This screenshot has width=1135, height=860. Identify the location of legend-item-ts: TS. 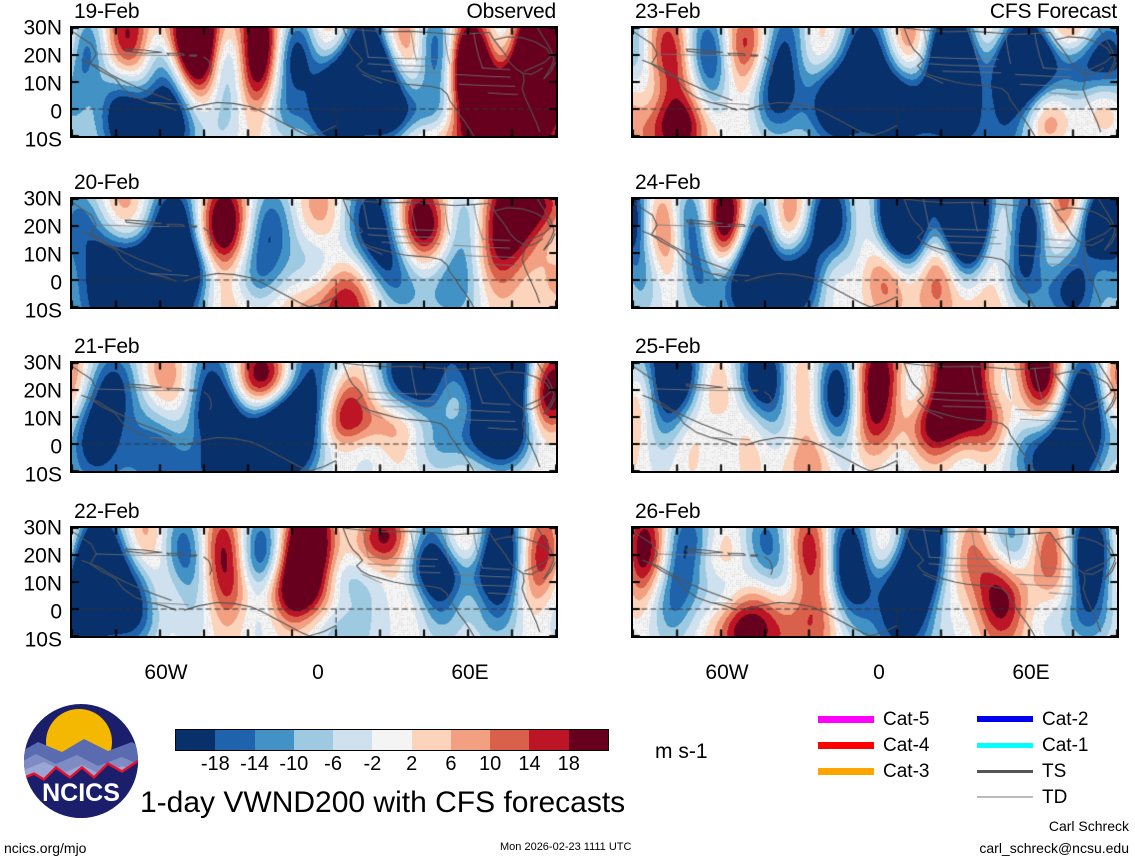
(1032, 771).